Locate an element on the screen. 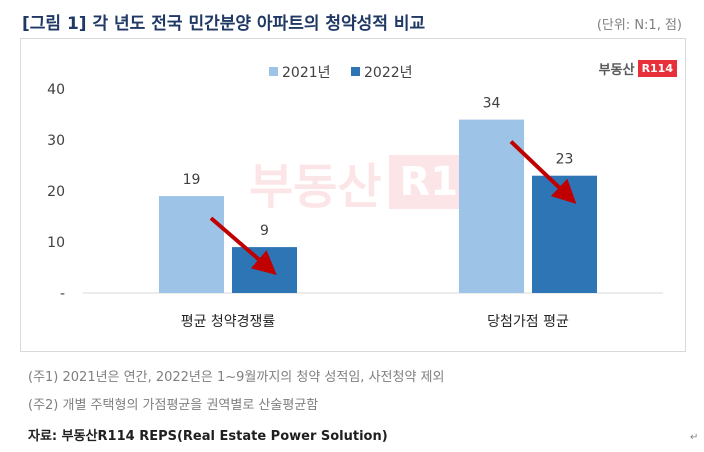 Image resolution: width=704 pixels, height=452 pixels. r114-logo: 부동산 R114 is located at coordinates (638, 68).